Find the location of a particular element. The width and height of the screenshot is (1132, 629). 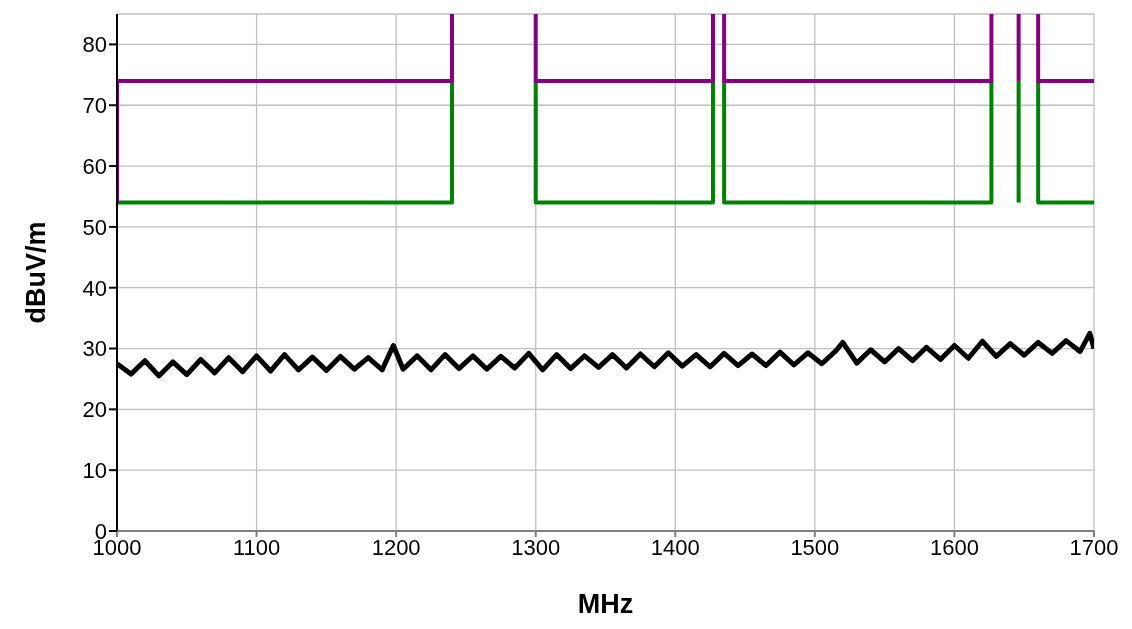

y-tick-label: 80 is located at coordinates (94, 45).